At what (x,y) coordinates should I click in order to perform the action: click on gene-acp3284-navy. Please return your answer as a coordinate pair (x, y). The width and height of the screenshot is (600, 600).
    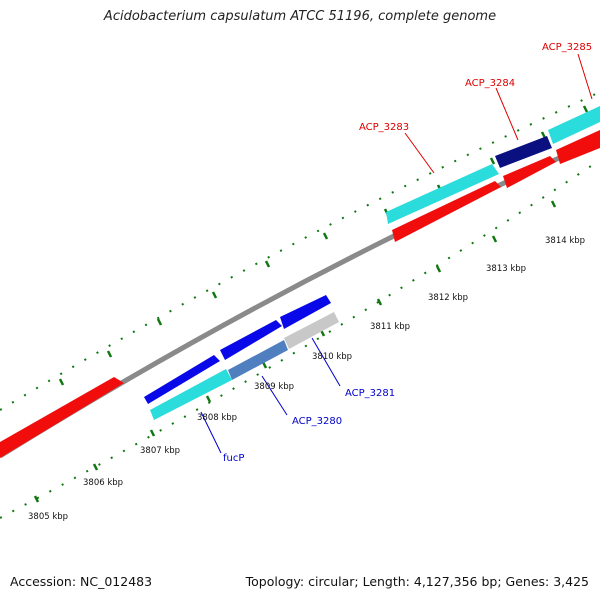
    Looking at the image, I should click on (523, 152).